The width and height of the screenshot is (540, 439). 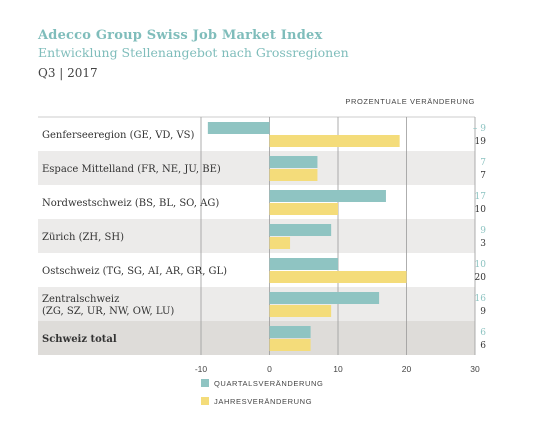 What do you see at coordinates (483, 333) in the screenshot?
I see `value-label-quarterly: 6` at bounding box center [483, 333].